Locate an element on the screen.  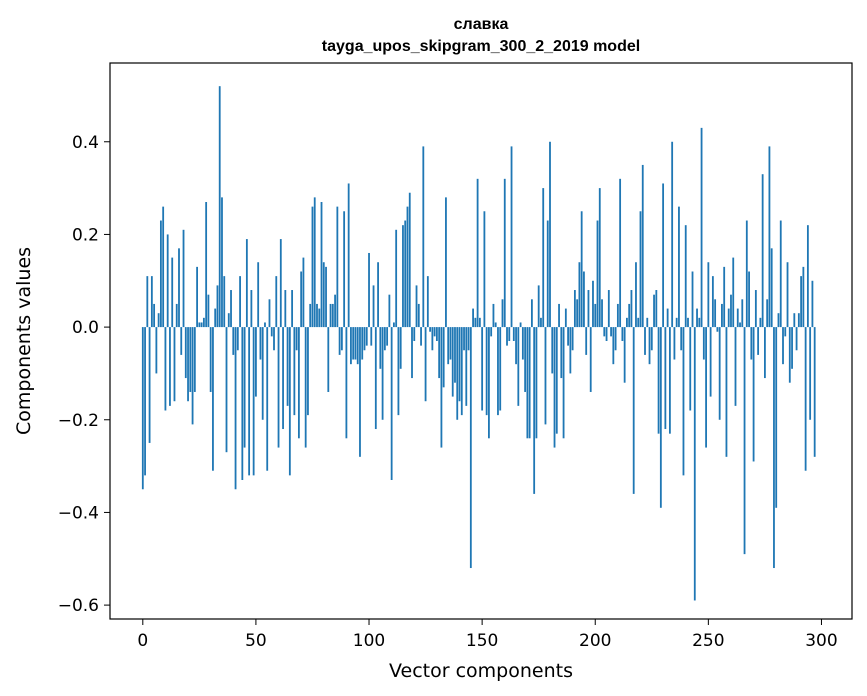
y-tick-label: 0.4 is located at coordinates (85, 143).